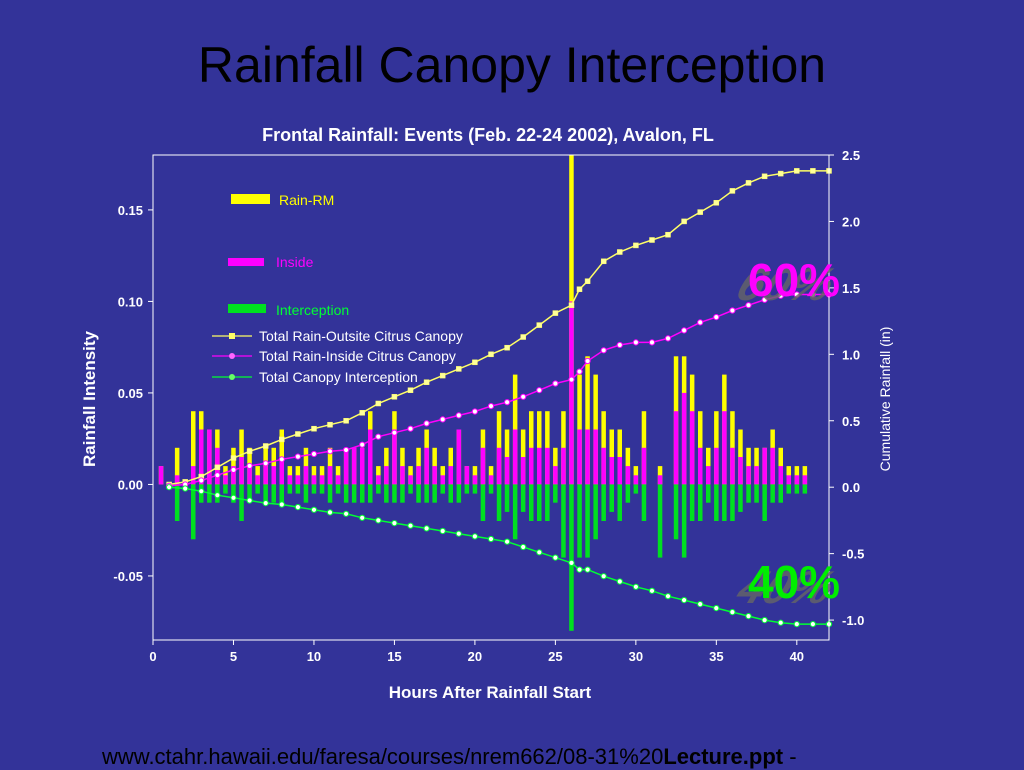  Describe the element at coordinates (232, 336) in the screenshot. I see `legend-marker-outside` at that location.